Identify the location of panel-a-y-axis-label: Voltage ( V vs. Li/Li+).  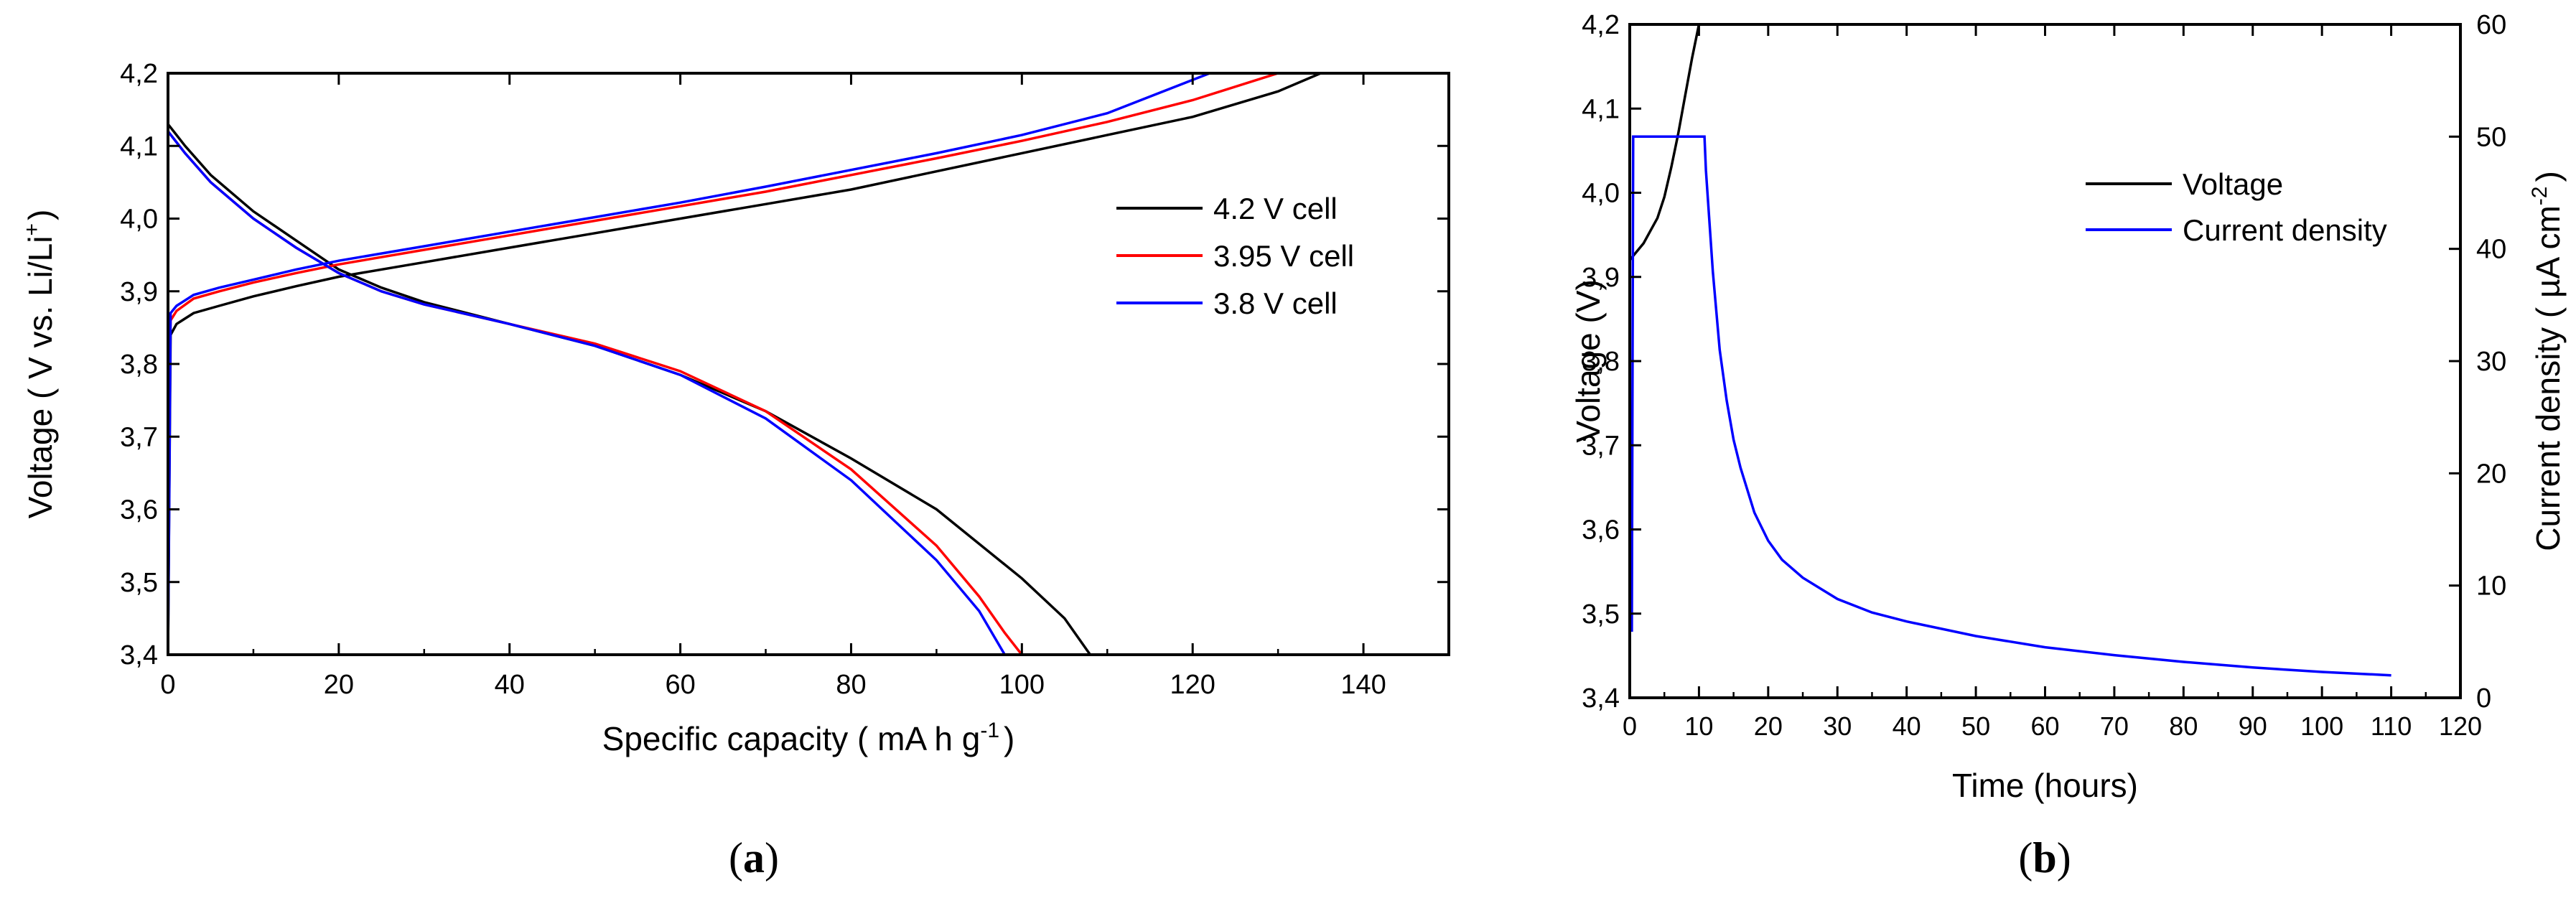
(39, 365).